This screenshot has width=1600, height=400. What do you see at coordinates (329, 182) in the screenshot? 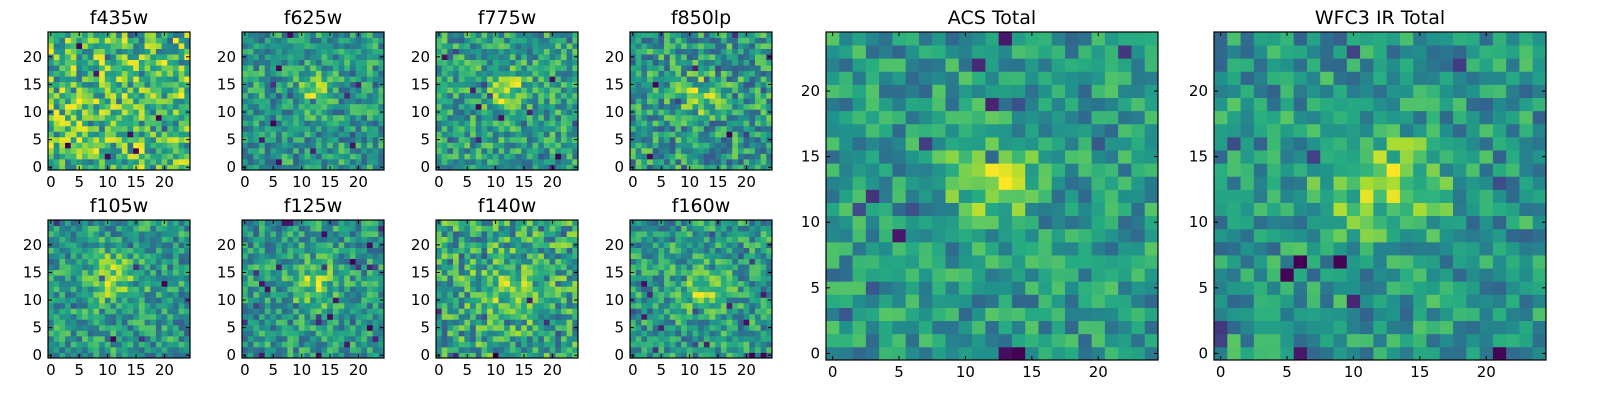
I see `x-tick-label: 15` at bounding box center [329, 182].